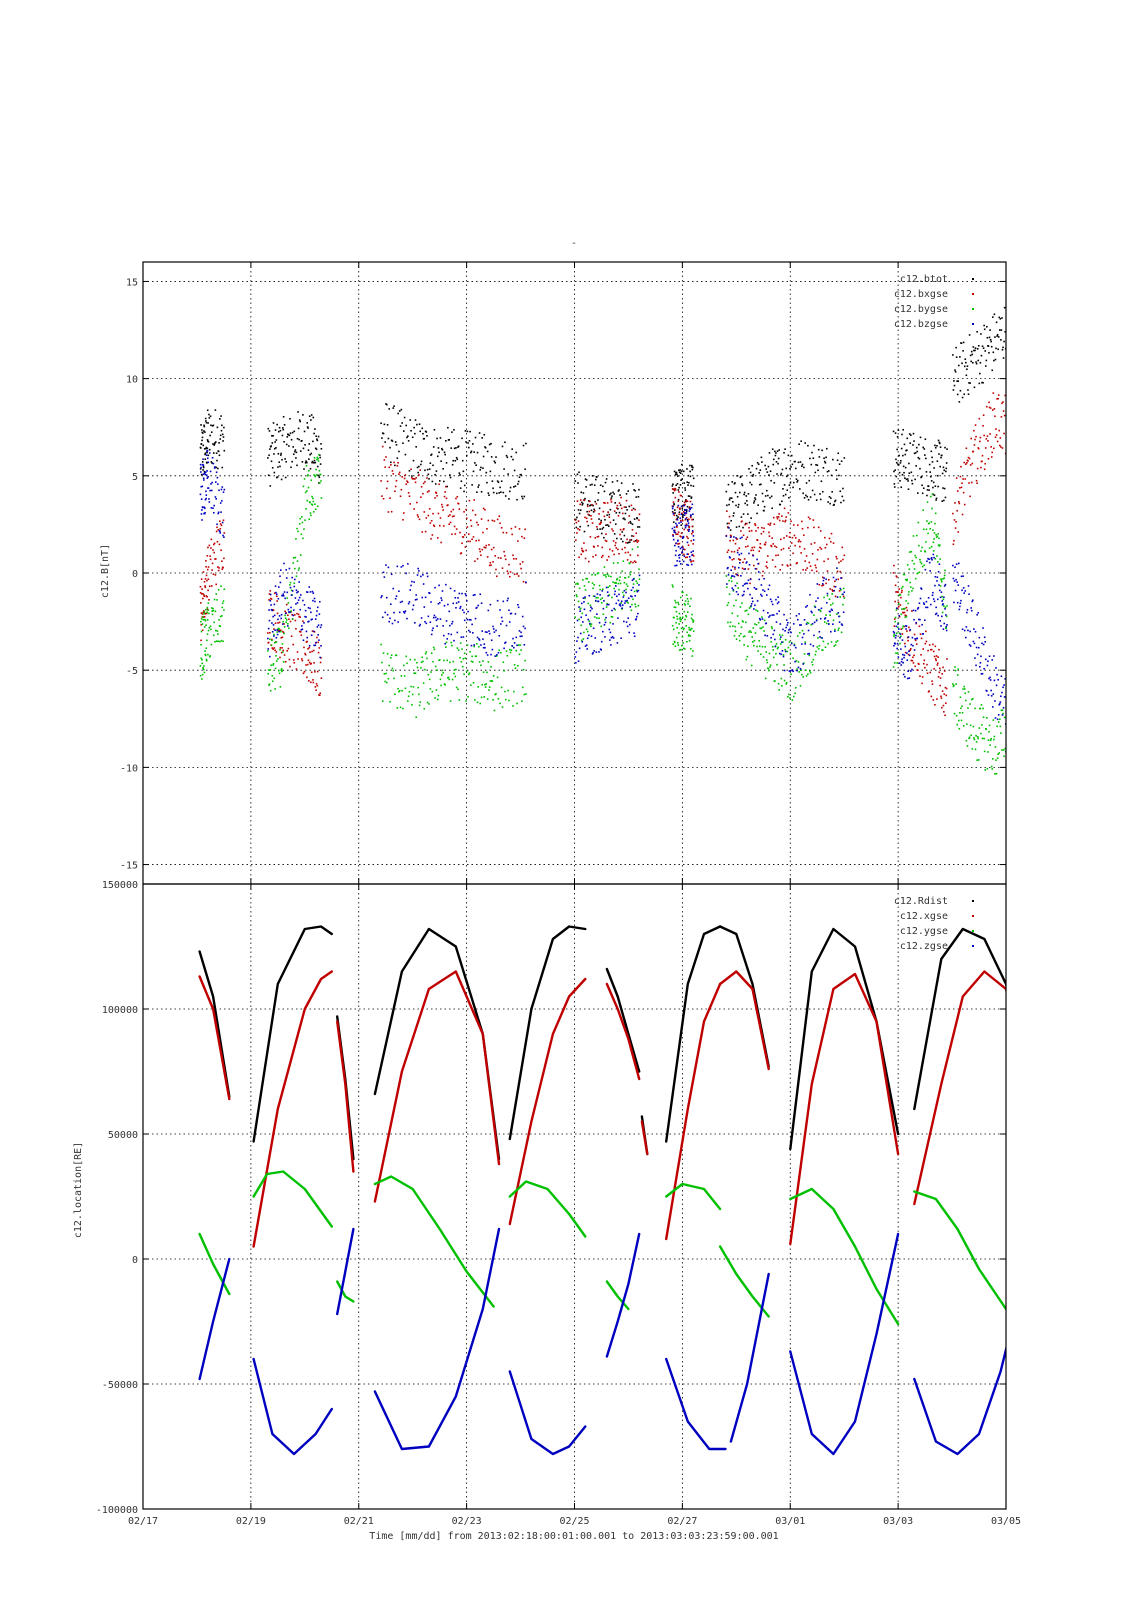 This screenshot has width=1131, height=1600. I want to click on series-line, so click(214, 1319).